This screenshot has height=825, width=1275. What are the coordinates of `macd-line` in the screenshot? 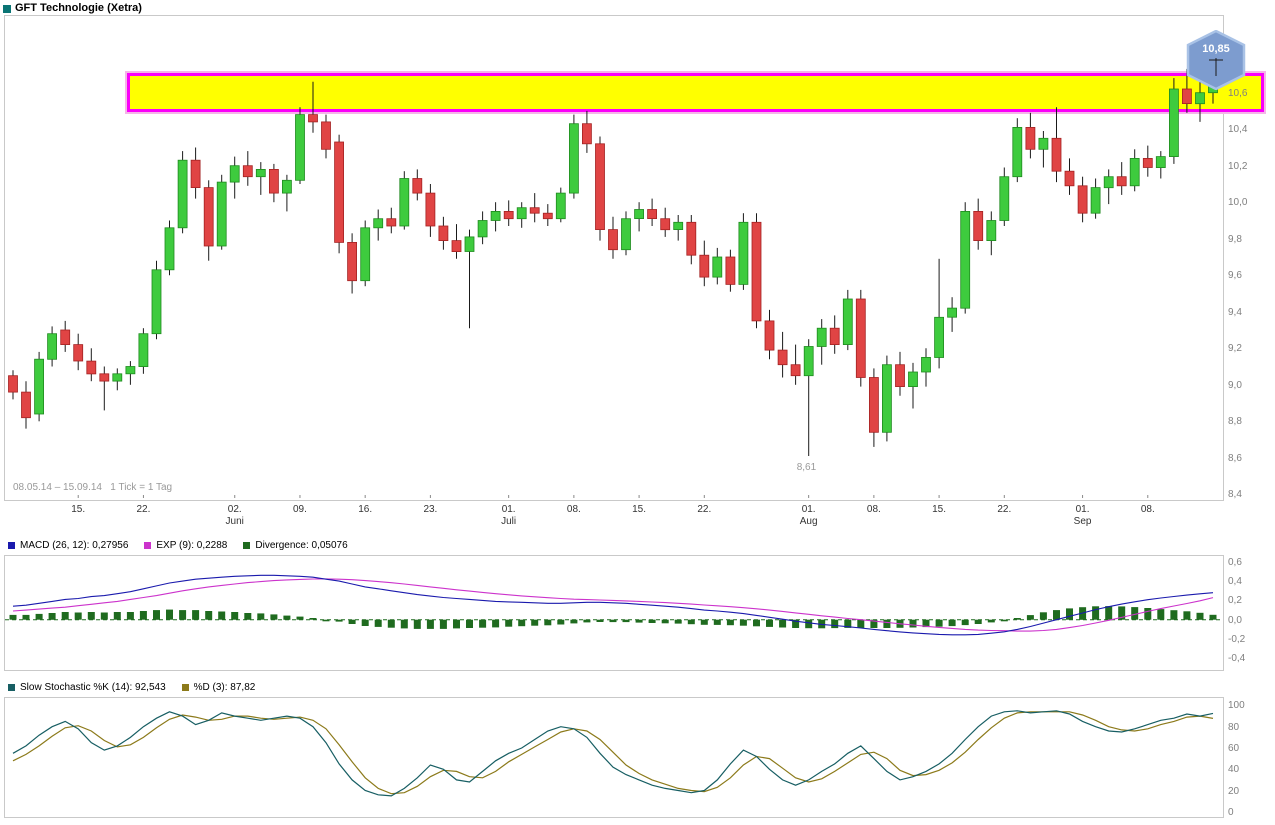 It's located at (613, 605).